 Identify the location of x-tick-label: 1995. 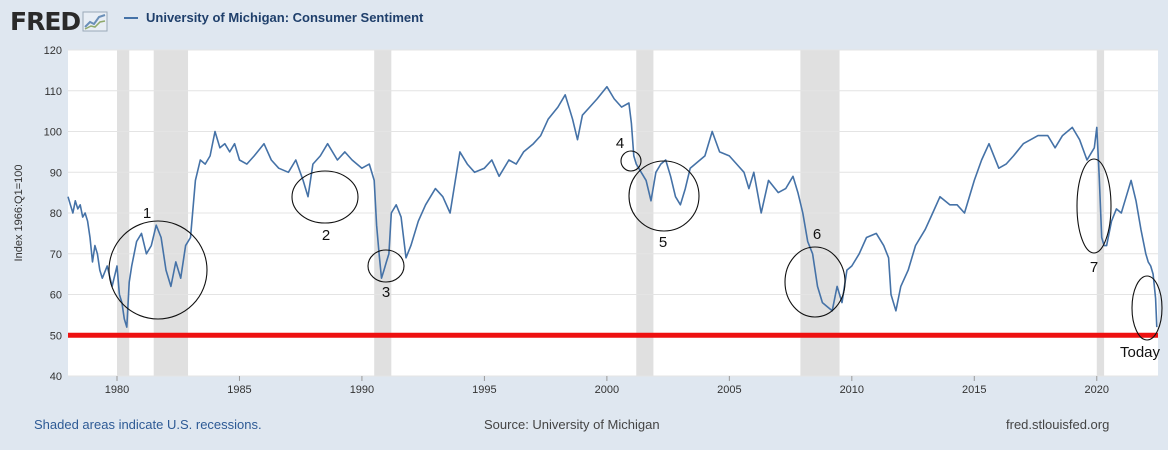
(484, 390).